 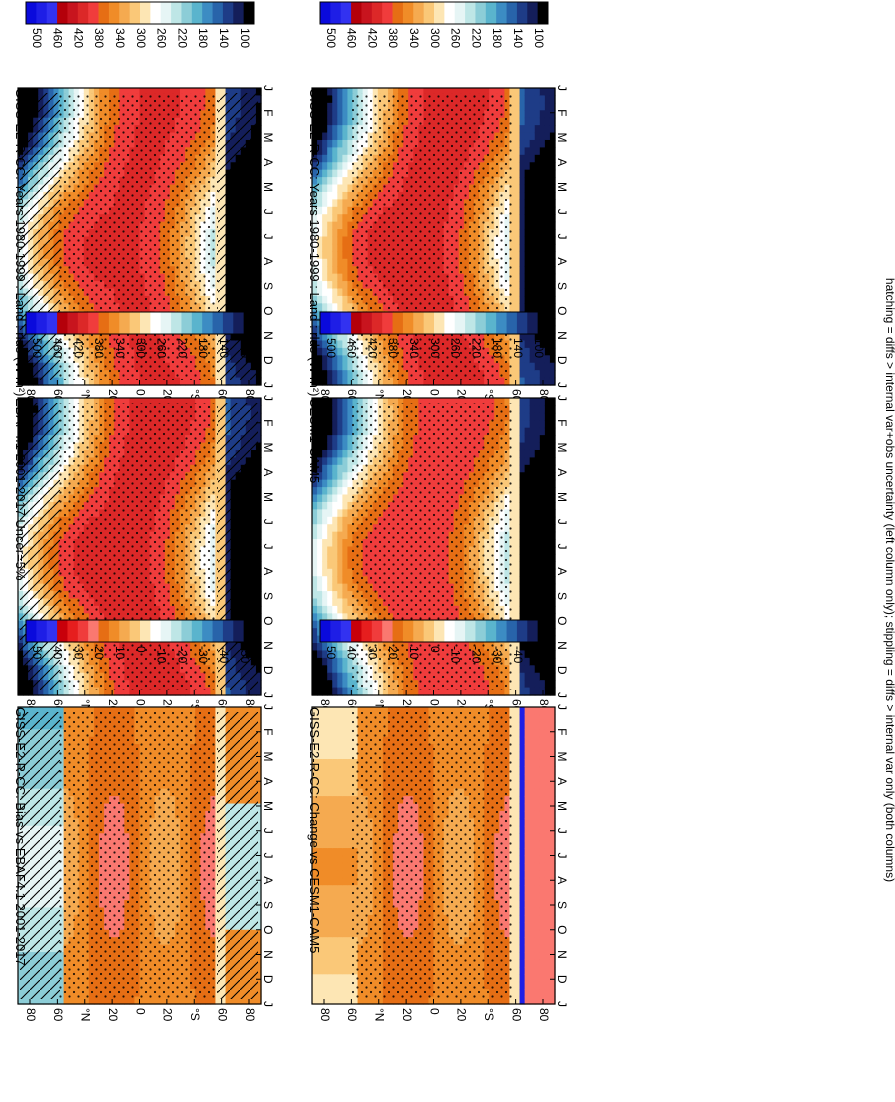 I want to click on colorbar-frame, so click(x=140, y=13).